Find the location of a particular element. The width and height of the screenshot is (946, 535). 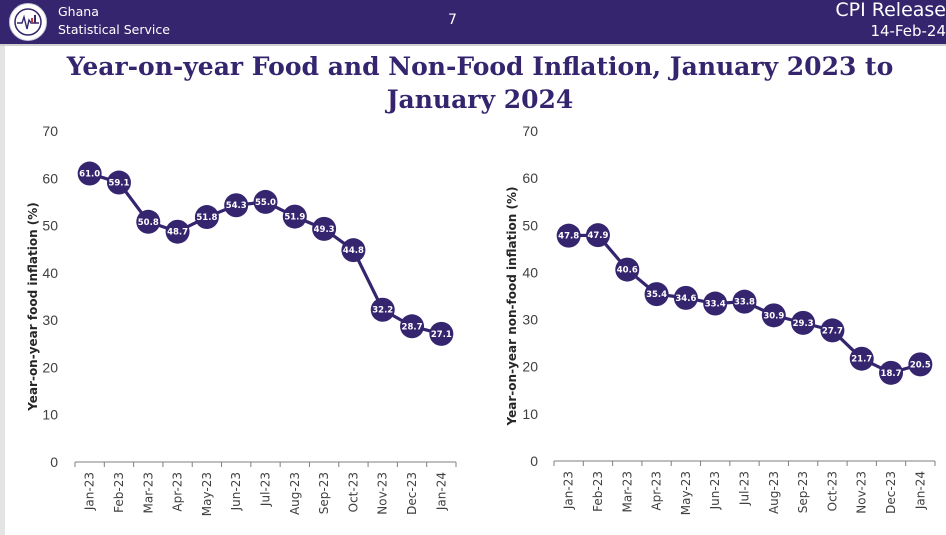

release-title: CPI Release is located at coordinates (890, 10).